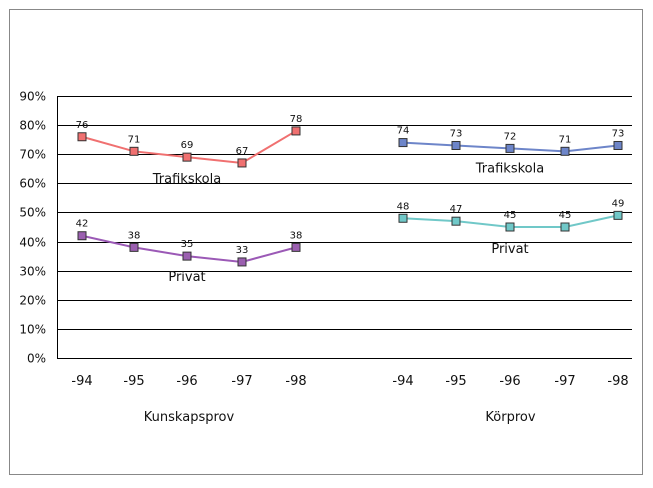  Describe the element at coordinates (32, 155) in the screenshot. I see `y-tick-label: 70%` at that location.